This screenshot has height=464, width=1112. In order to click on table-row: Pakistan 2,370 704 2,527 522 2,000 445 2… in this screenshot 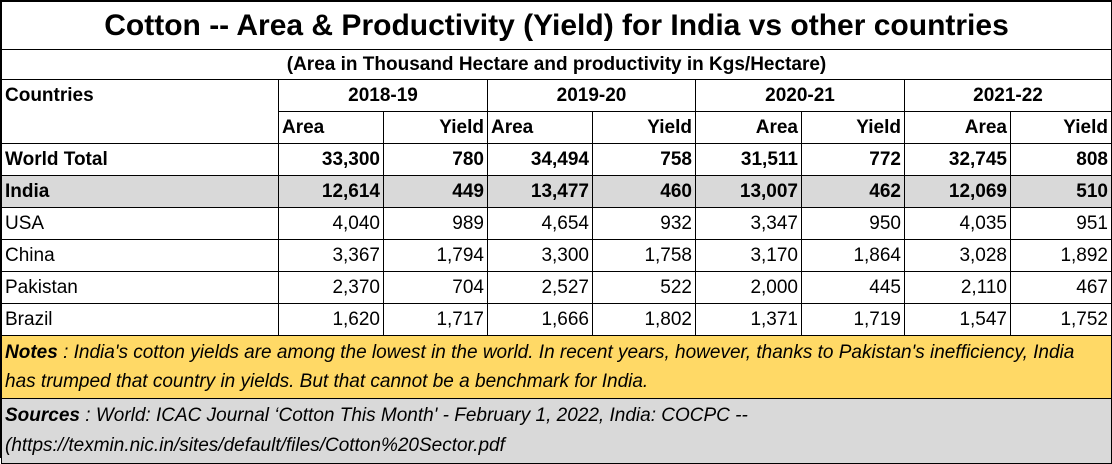, I will do `click(556, 287)`.